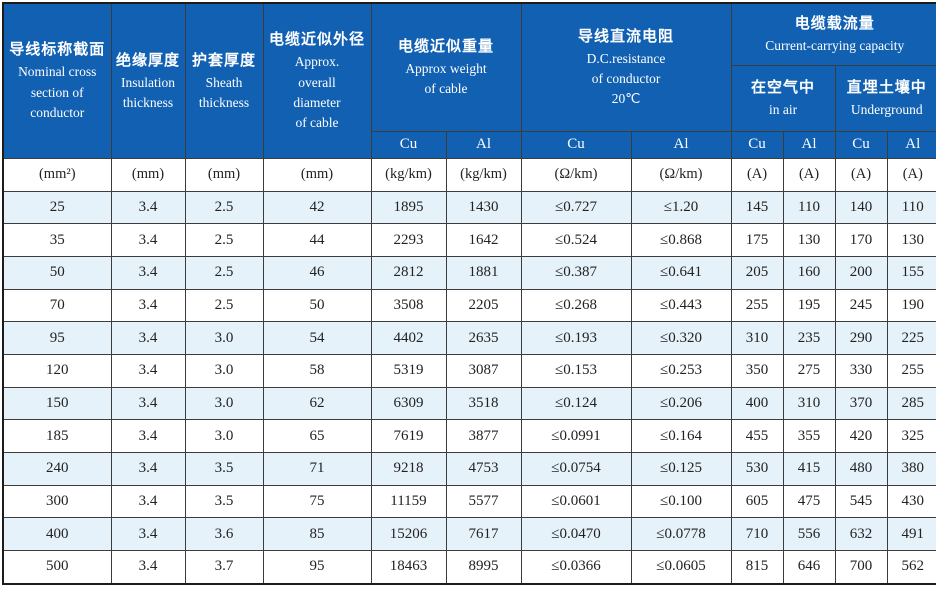 The height and width of the screenshot is (589, 936). Describe the element at coordinates (469, 98) in the screenshot. I see `header-row-subgroups: 在空气中 in air 直埋土壤中 Underground` at that location.